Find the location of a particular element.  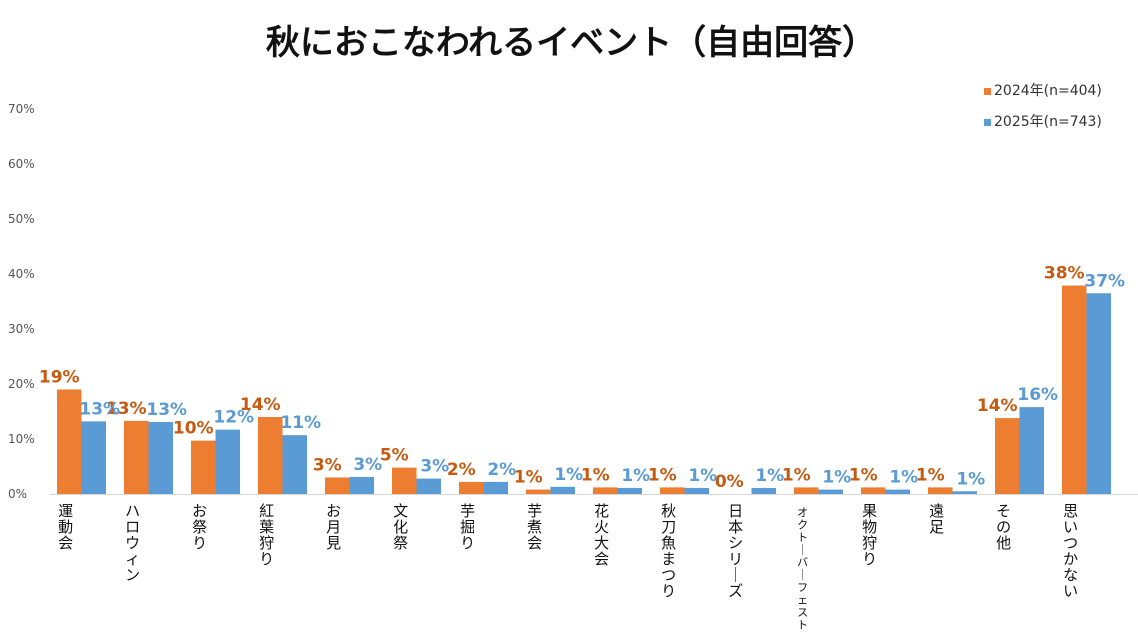

data-label: 38% is located at coordinates (1064, 274).